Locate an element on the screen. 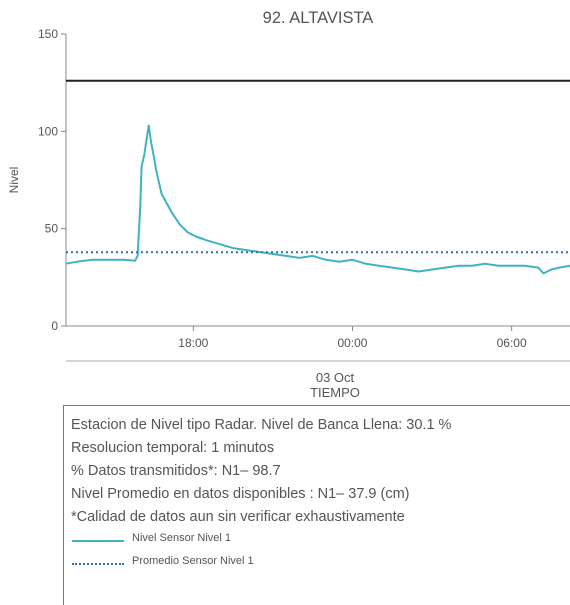 The height and width of the screenshot is (605, 570). x-tick-label: 18:00 is located at coordinates (193, 343).